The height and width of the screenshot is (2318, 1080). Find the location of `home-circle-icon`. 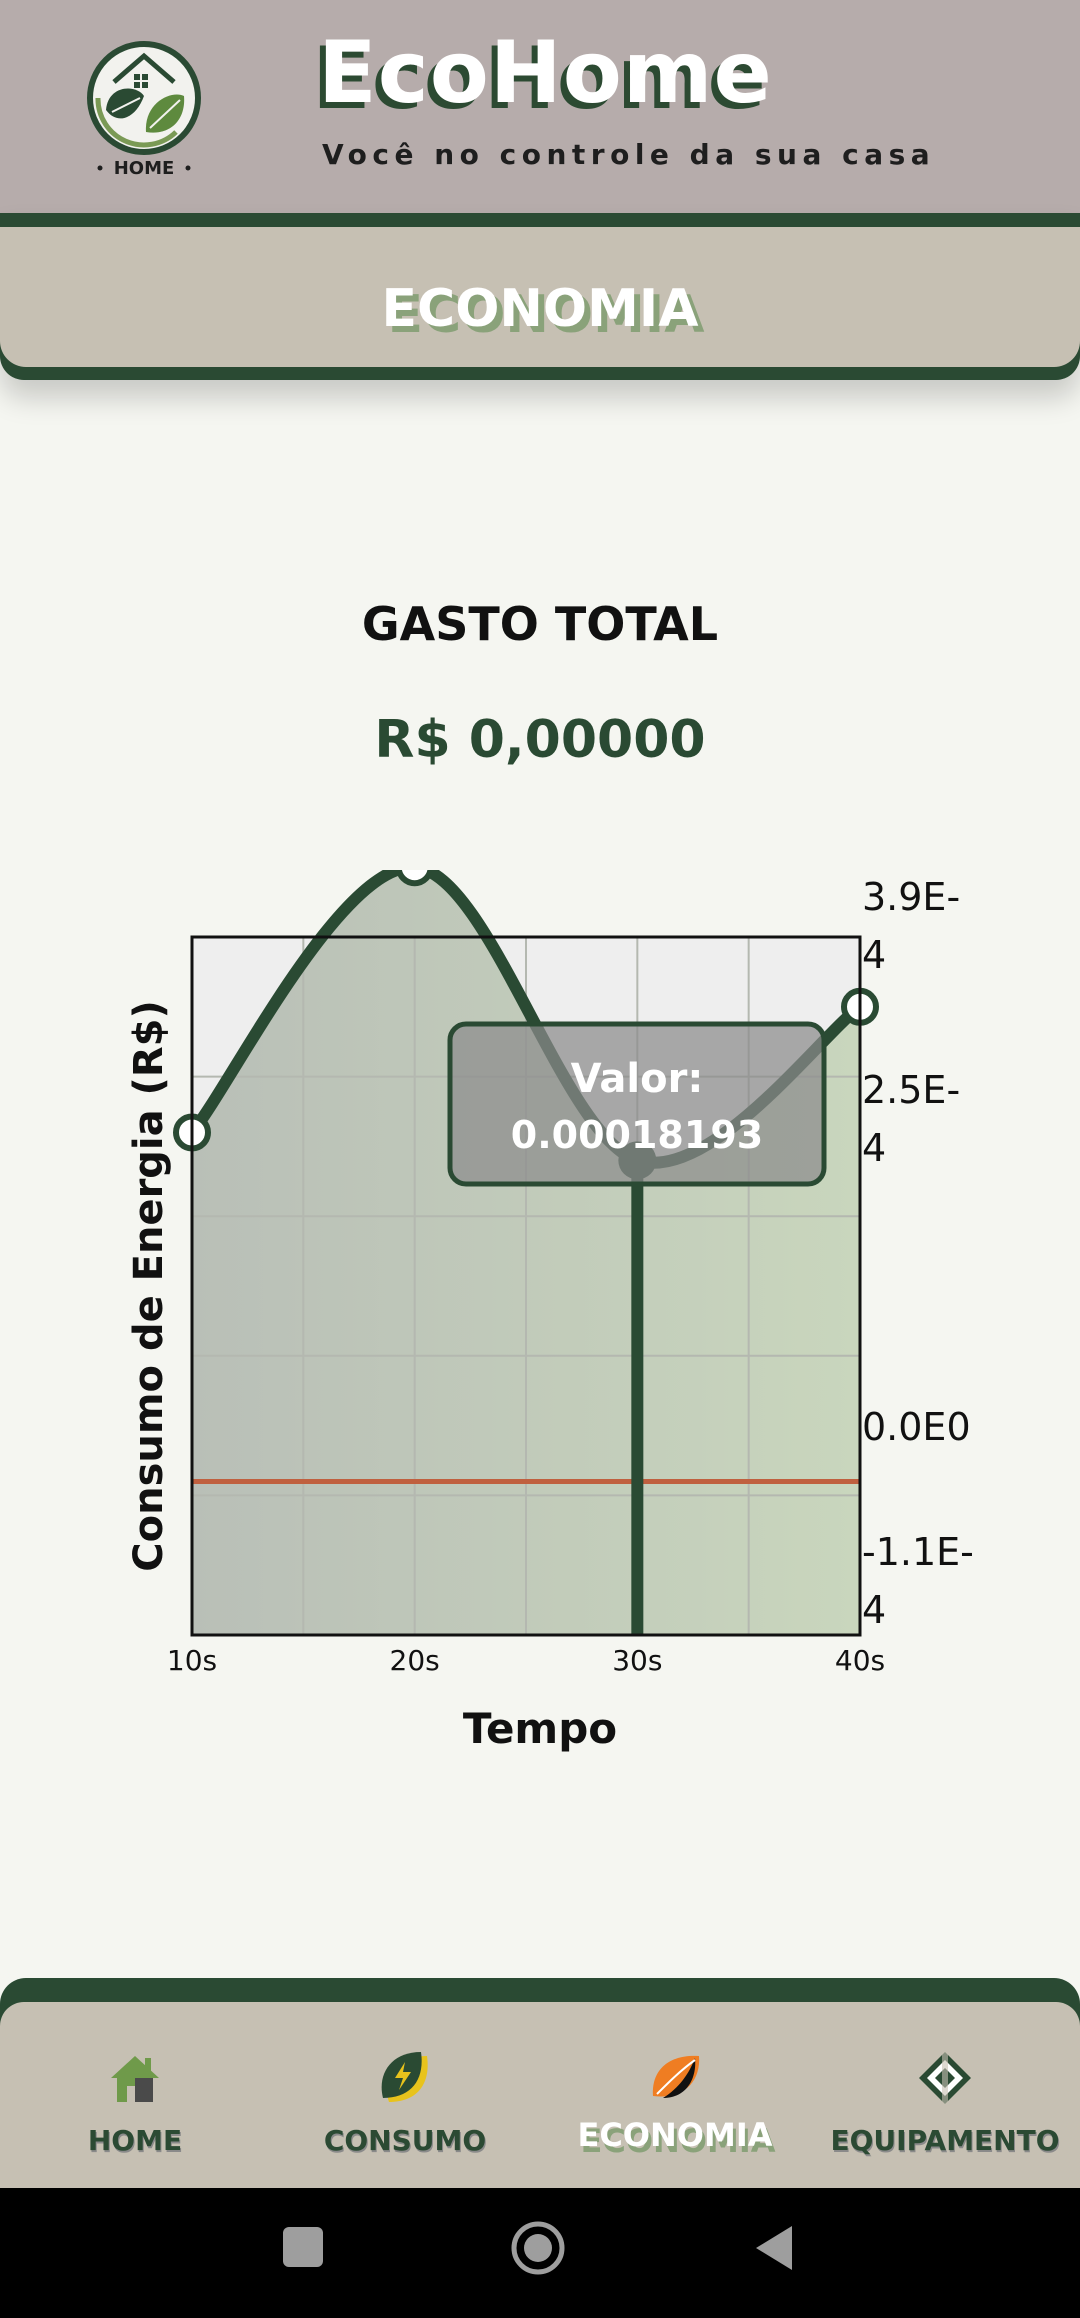

home-circle-icon is located at coordinates (538, 2248).